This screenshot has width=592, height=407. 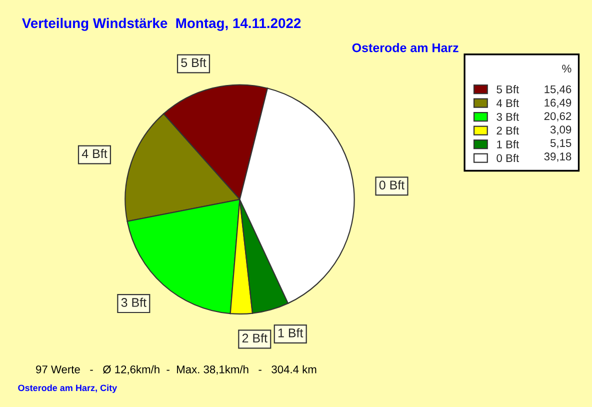 I want to click on chart-title: Verteilung Windstärke Montag, 14.11.2022, so click(x=161, y=24).